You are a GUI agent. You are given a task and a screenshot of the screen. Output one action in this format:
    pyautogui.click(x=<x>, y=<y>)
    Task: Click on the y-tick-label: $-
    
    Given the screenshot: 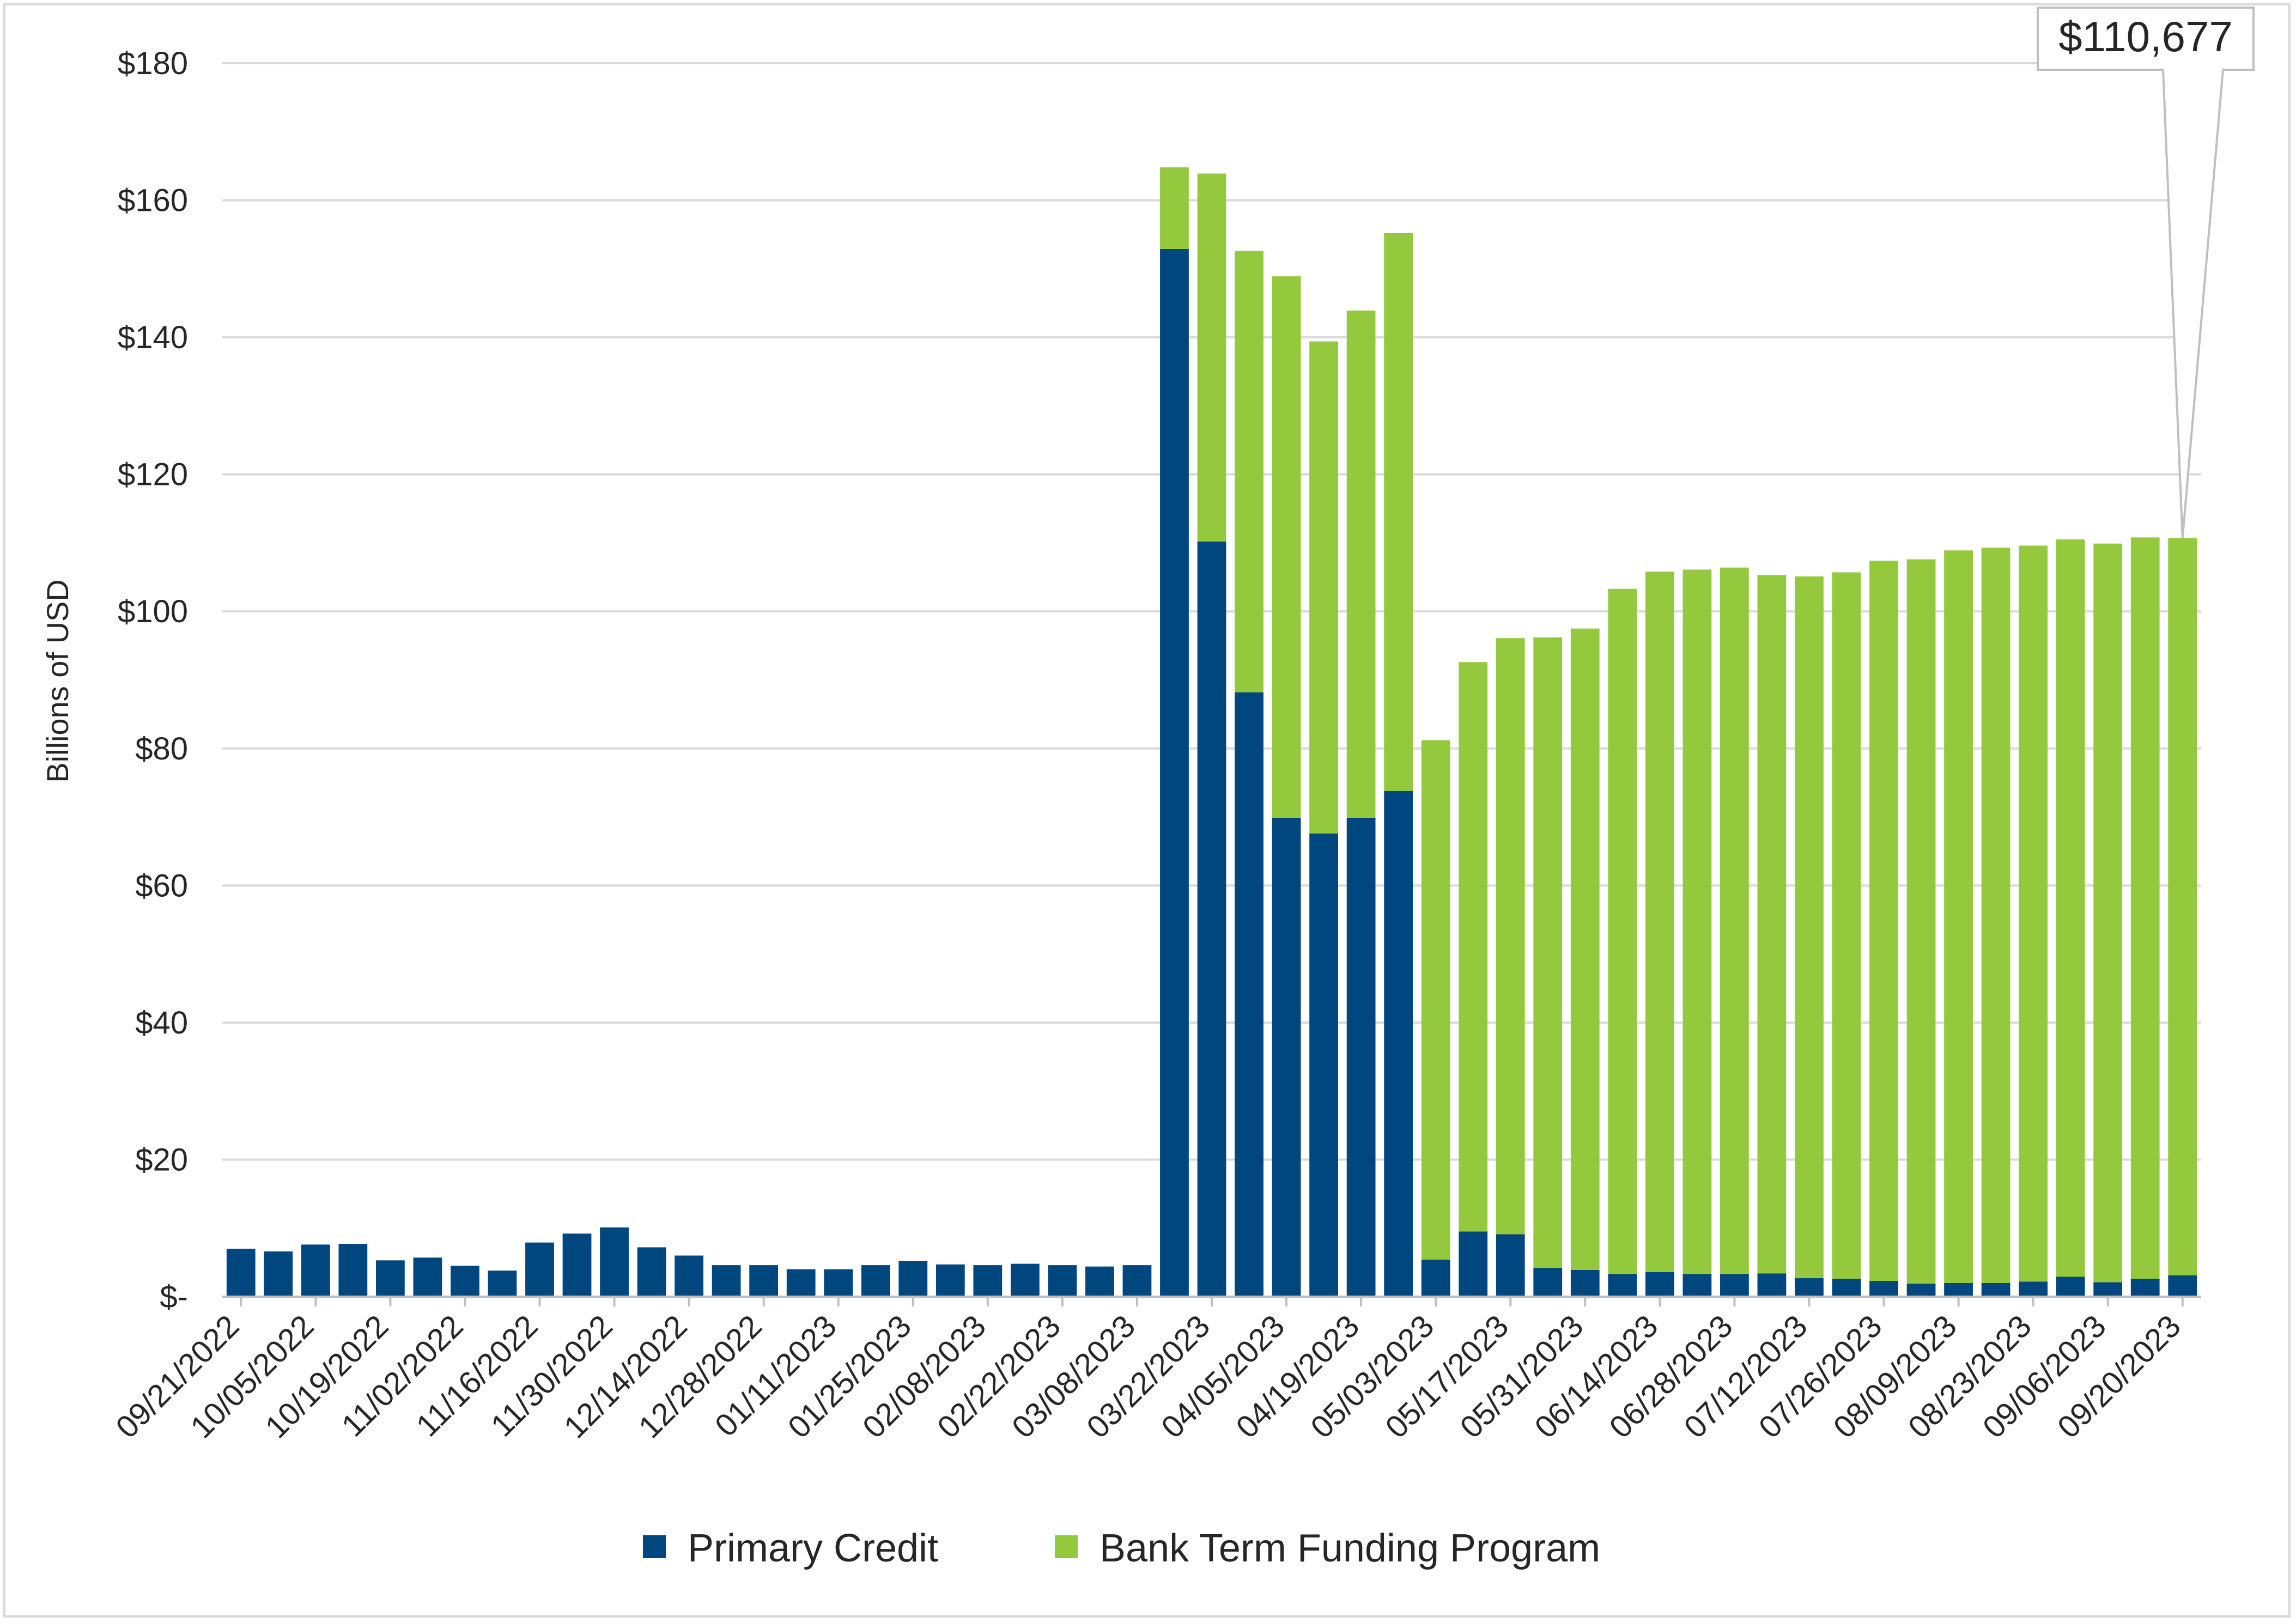 What is the action you would take?
    pyautogui.click(x=174, y=1297)
    